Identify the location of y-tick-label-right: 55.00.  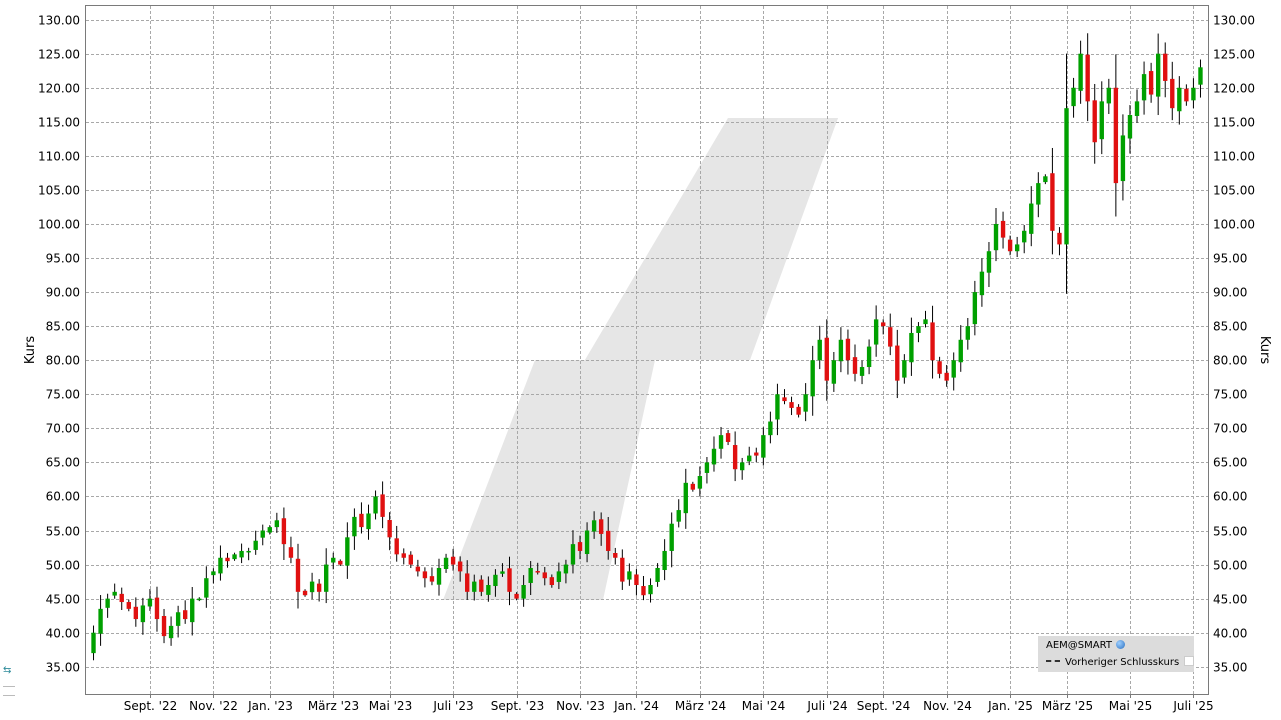
(1230, 532).